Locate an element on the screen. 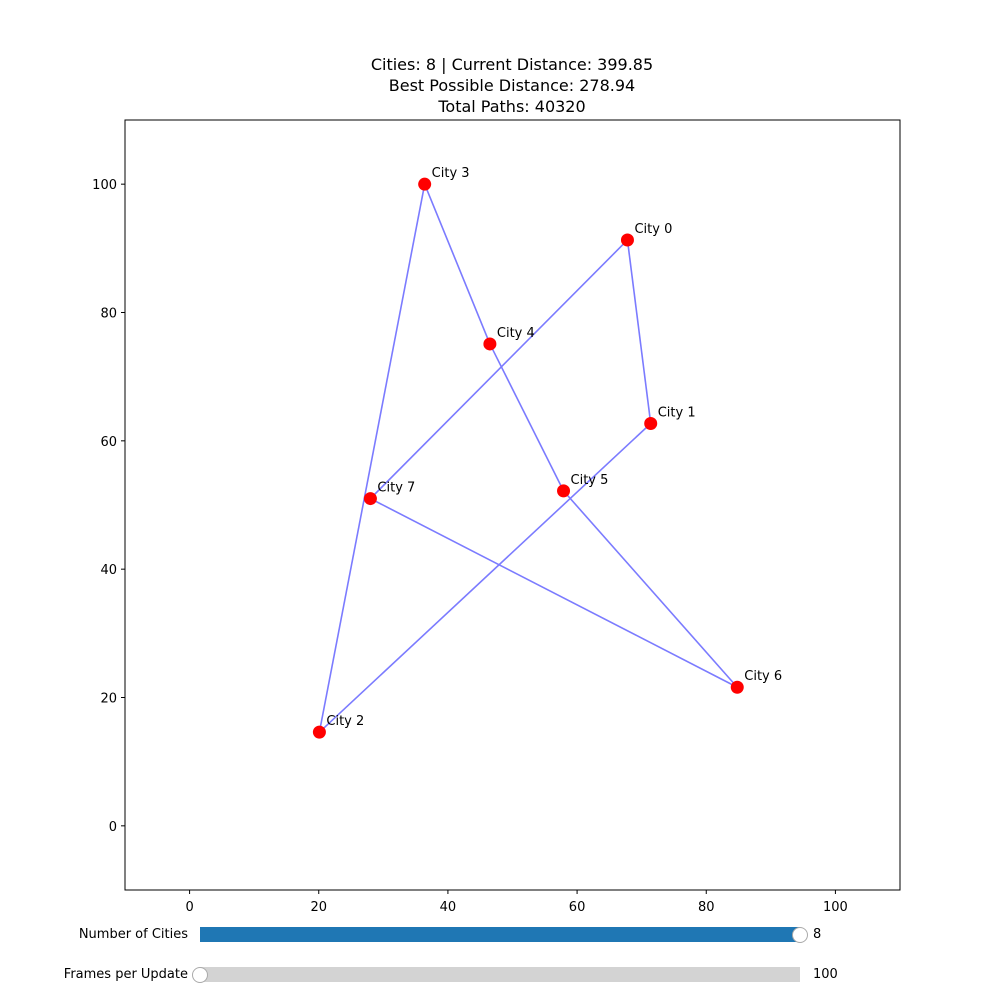 Image resolution: width=1000 pixels, height=1000 pixels. x-tick-label: 0 is located at coordinates (189, 907).